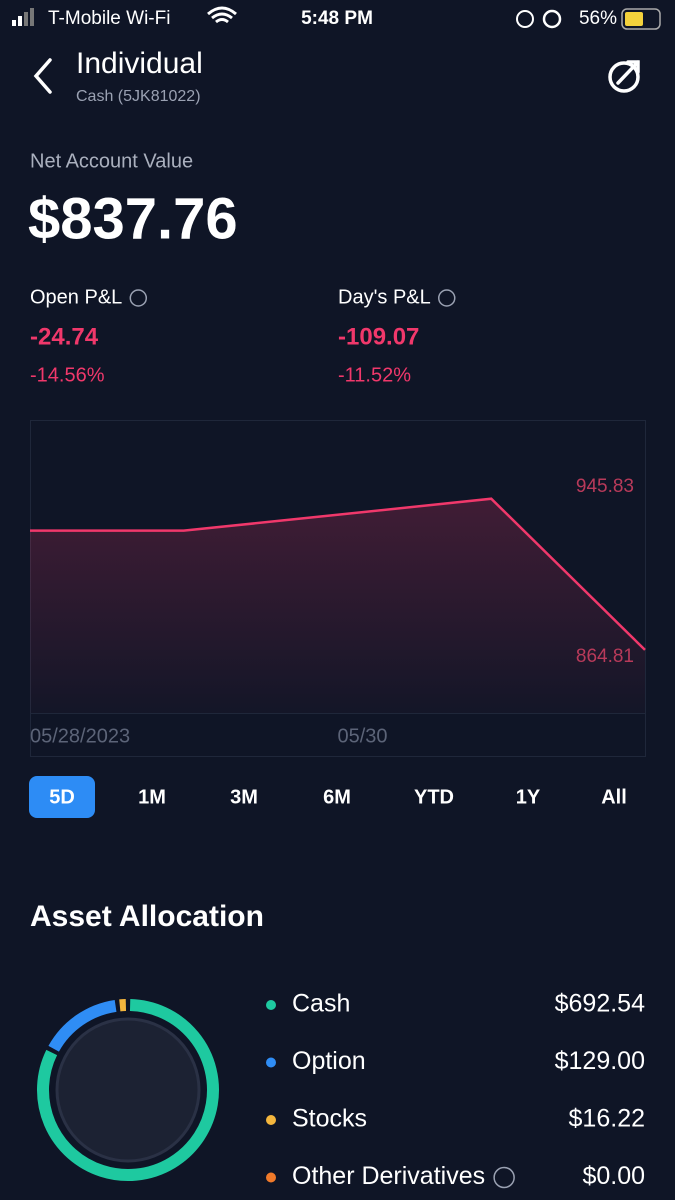  I want to click on back-button, so click(42, 76).